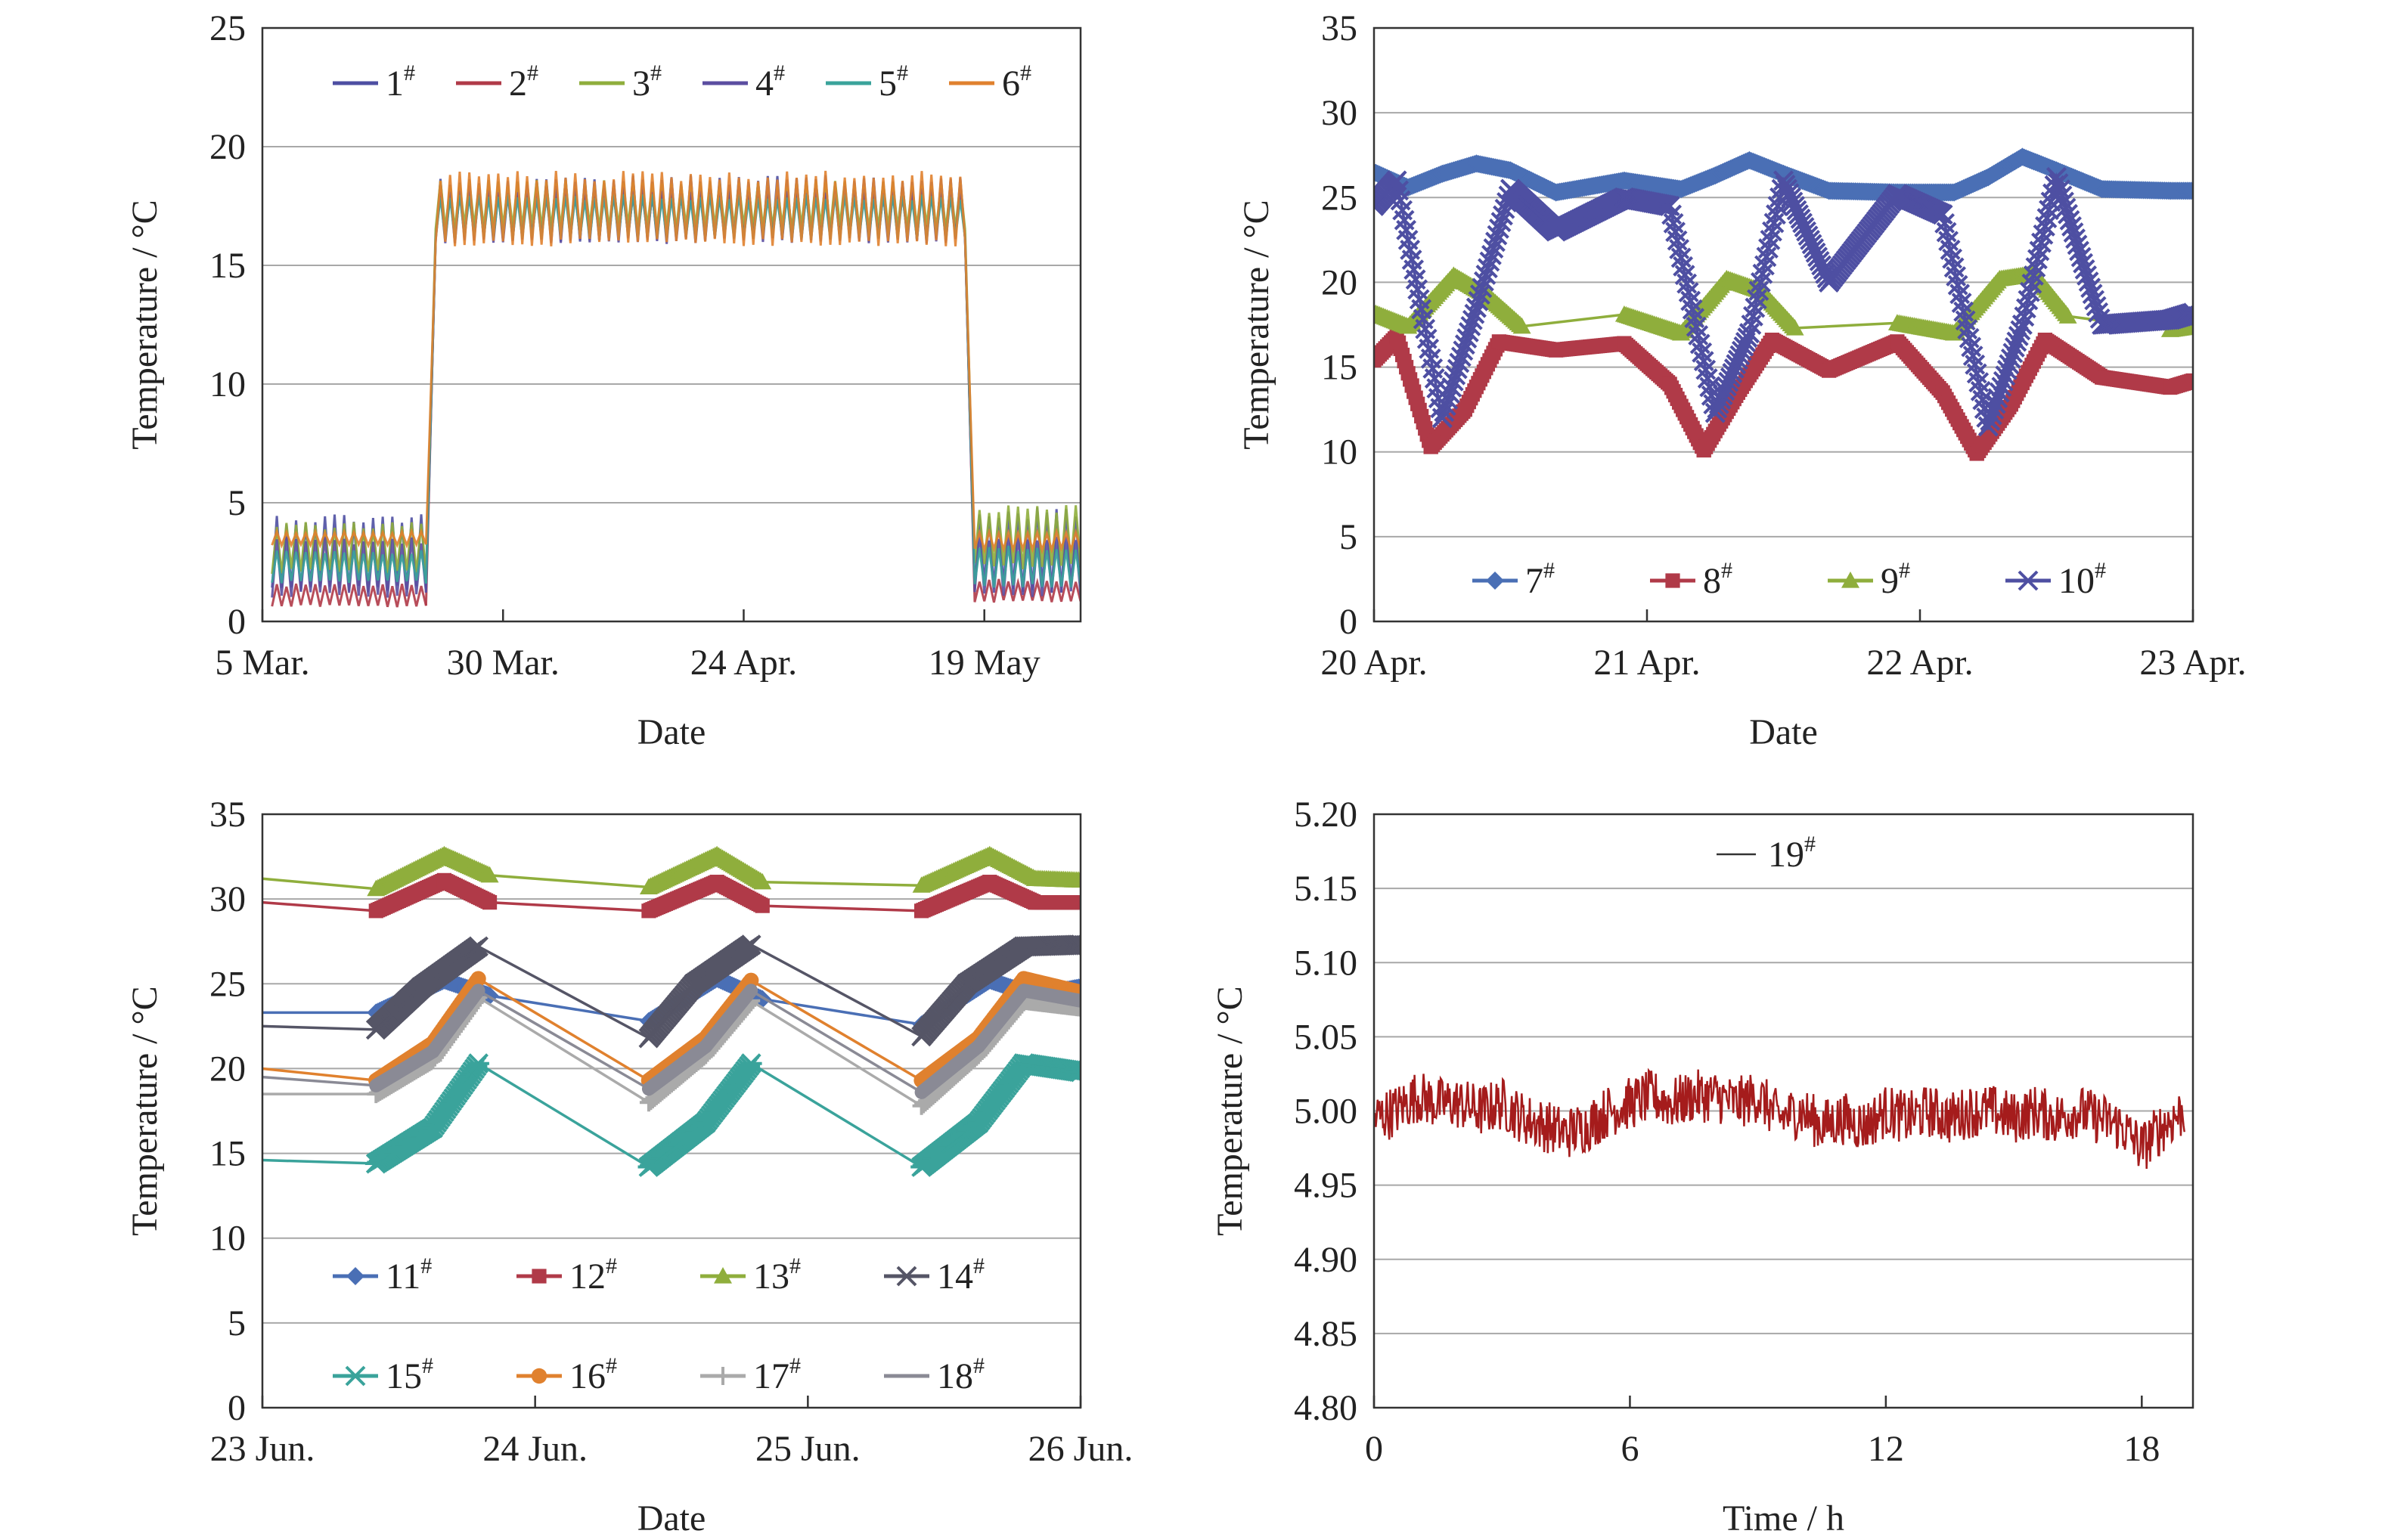 The image size is (2382, 1540). What do you see at coordinates (1718, 579) in the screenshot?
I see `legend-label: 8#` at bounding box center [1718, 579].